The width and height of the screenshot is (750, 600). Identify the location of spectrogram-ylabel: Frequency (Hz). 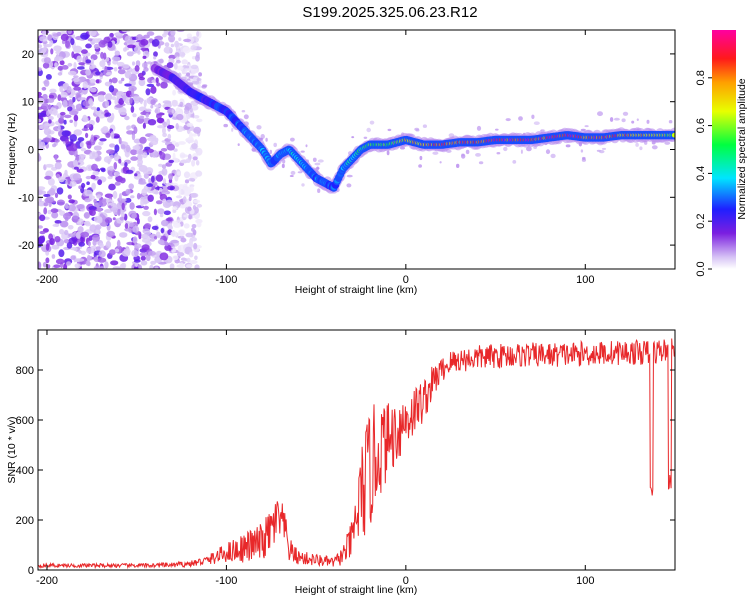
(12, 149).